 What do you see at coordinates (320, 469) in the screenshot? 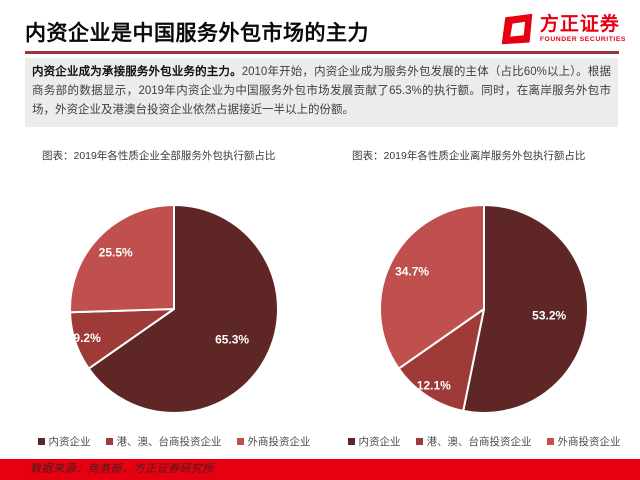
I see `footer-bar: 数据来源：商务部，方正证券研究所` at bounding box center [320, 469].